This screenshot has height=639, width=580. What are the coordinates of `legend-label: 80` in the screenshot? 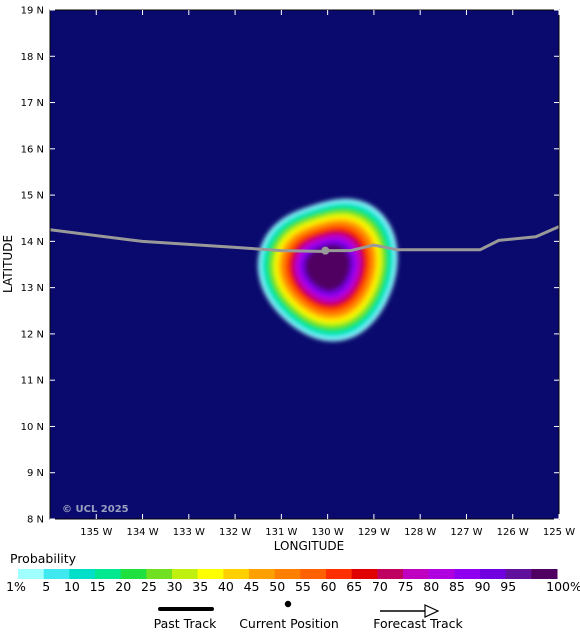 It's located at (431, 586).